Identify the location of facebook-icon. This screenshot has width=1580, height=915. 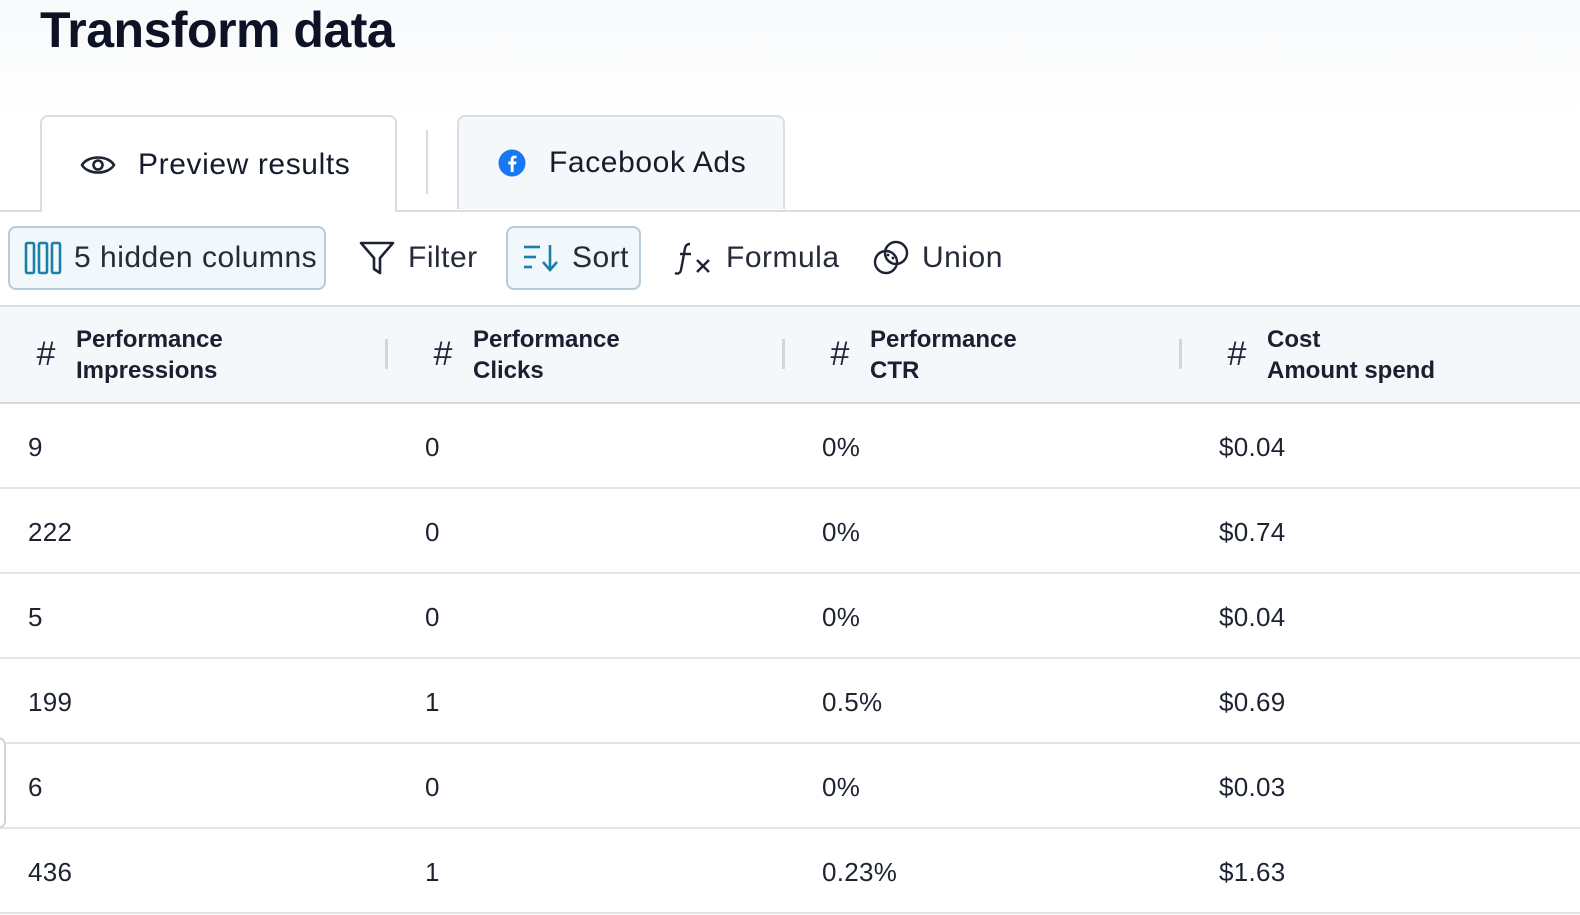
(512, 163).